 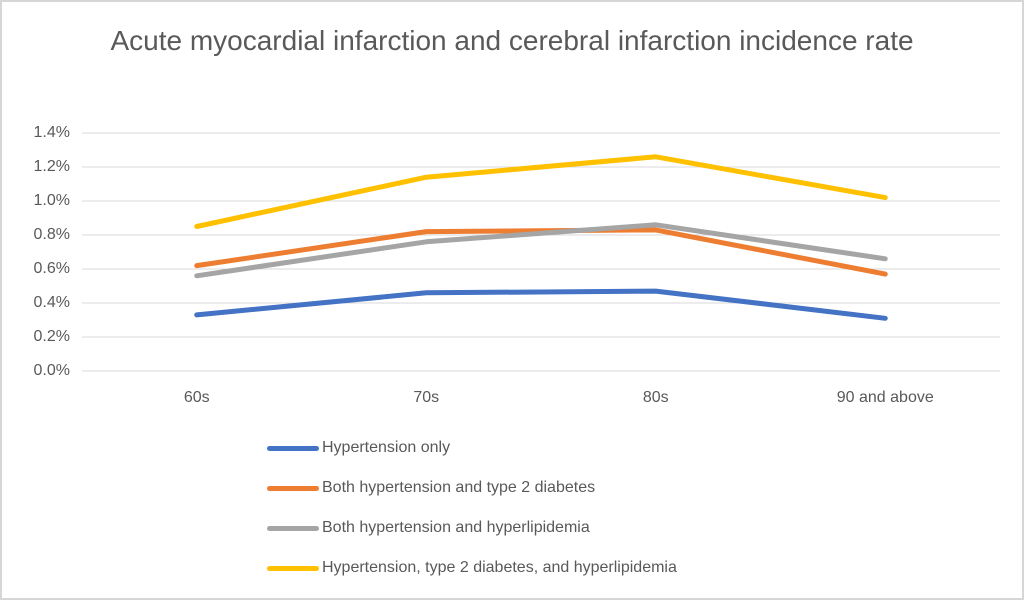 I want to click on legend-item-label: Hypertension only, so click(x=386, y=447).